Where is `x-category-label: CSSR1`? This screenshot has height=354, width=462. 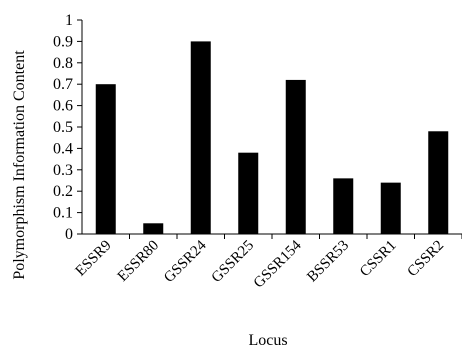
x-category-label: CSSR1 is located at coordinates (378, 259).